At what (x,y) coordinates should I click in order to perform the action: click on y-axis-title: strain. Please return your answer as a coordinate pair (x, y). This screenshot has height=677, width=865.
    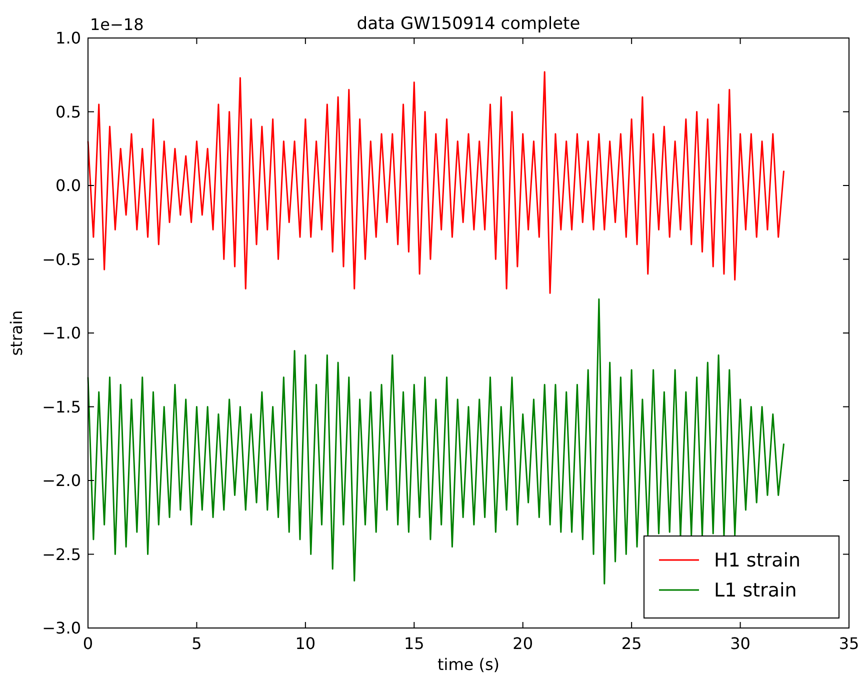
    Looking at the image, I should click on (16, 333).